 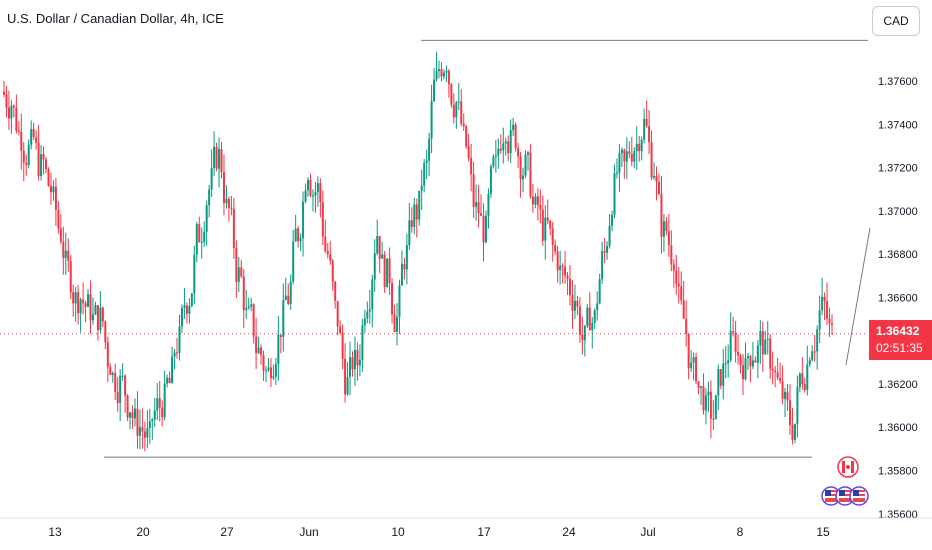 I want to click on us-flag-stripe, so click(x=831, y=497).